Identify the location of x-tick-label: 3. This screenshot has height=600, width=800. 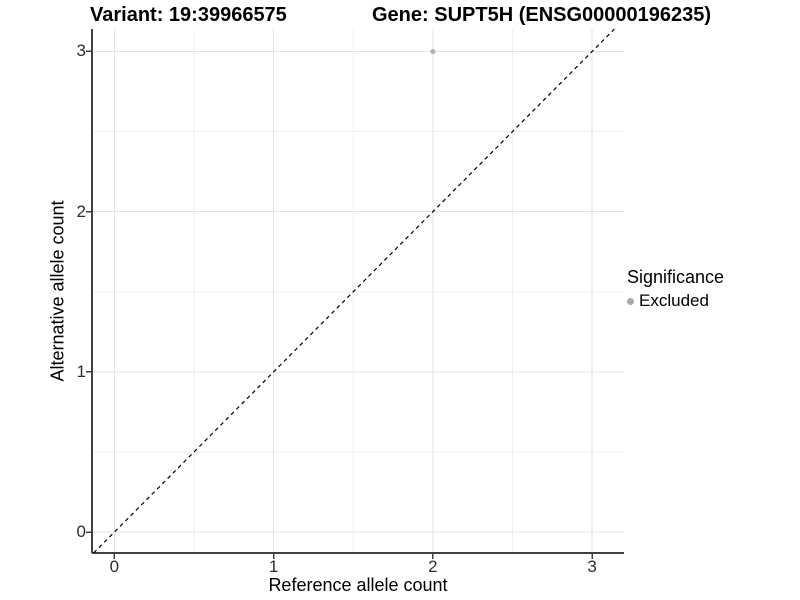
(592, 566).